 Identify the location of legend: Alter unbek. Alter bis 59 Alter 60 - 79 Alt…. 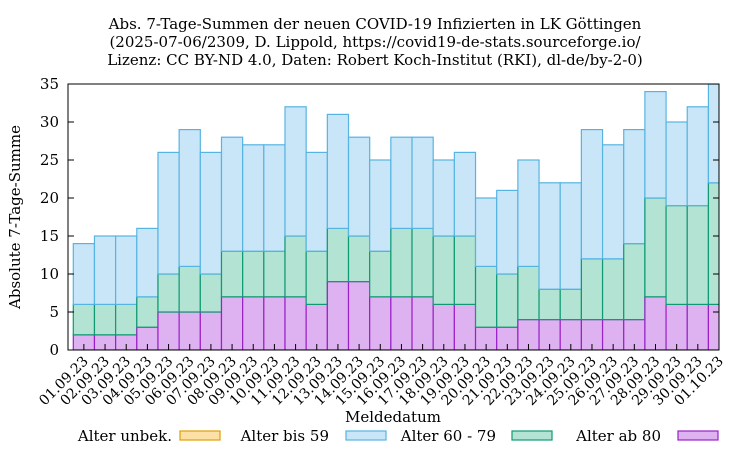
(398, 436).